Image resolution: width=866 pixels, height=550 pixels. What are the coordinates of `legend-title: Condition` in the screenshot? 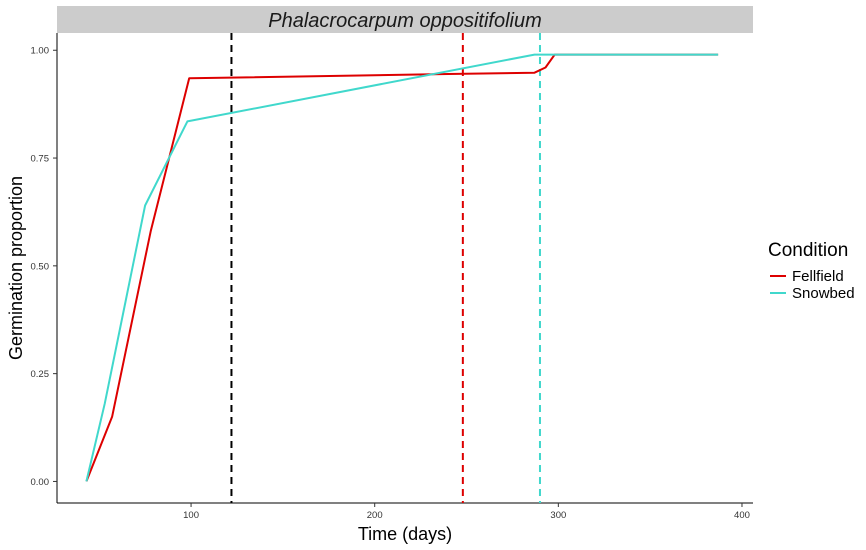 It's located at (808, 250).